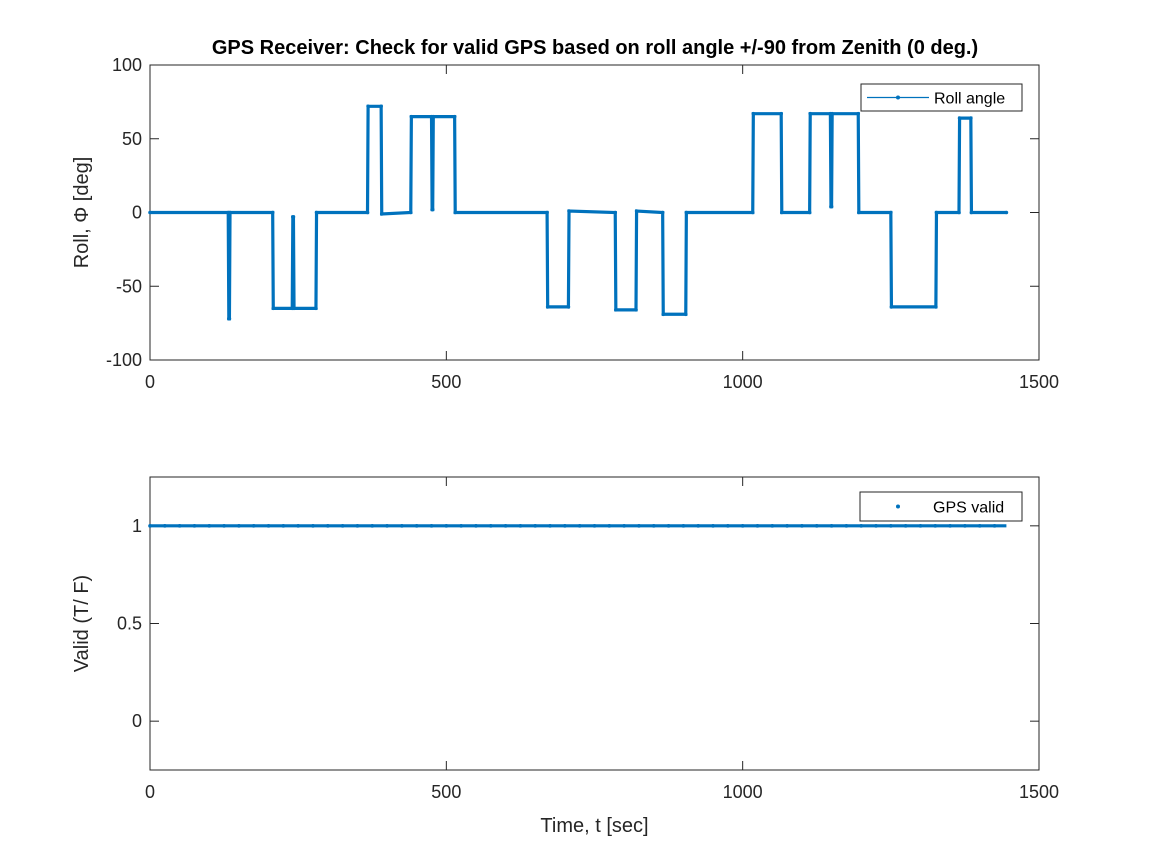 This screenshot has height=866, width=1149. What do you see at coordinates (137, 213) in the screenshot?
I see `y-tick-label: 0` at bounding box center [137, 213].